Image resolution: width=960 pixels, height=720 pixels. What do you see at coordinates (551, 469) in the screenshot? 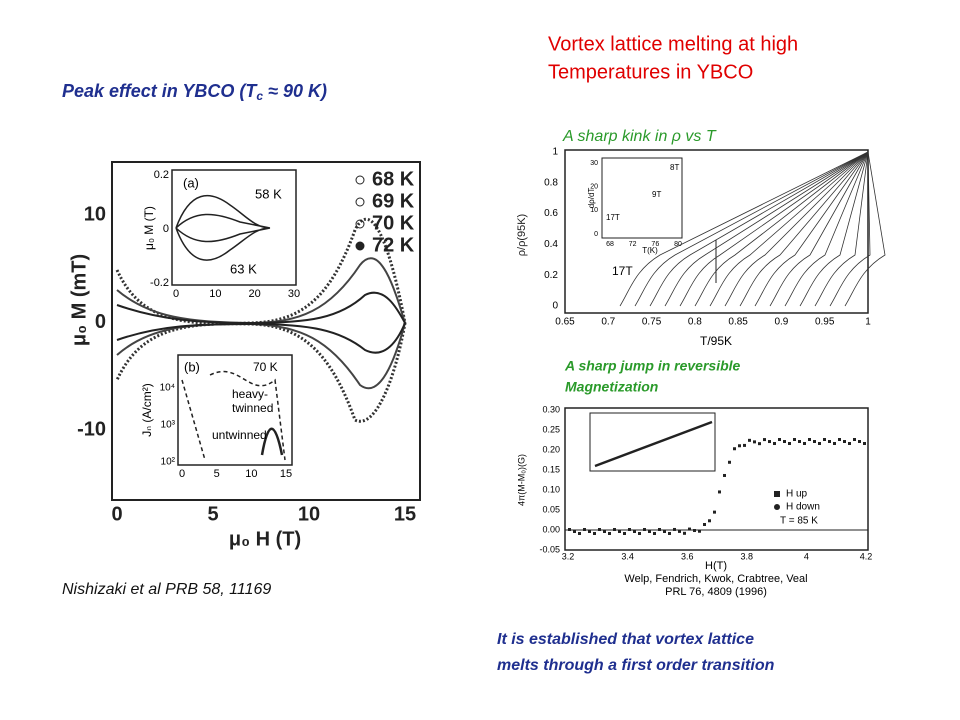
I see `y-tick-label: 0.15` at bounding box center [551, 469].